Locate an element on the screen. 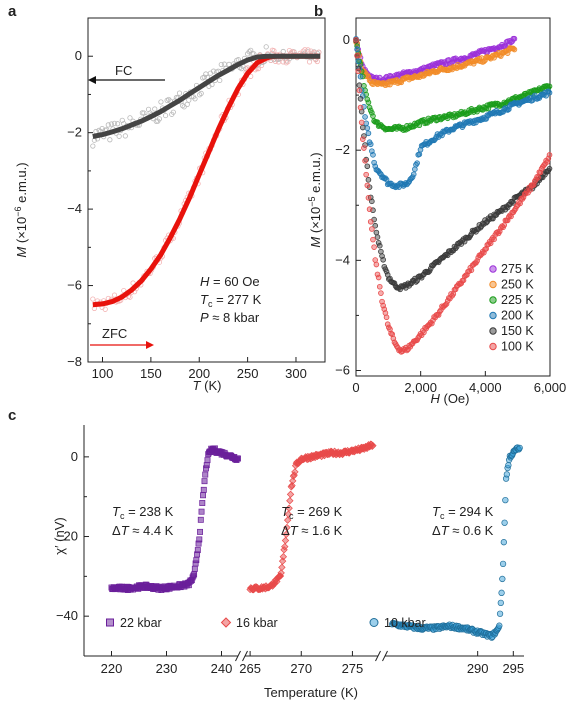  series-0-point is located at coordinates (514, 38).